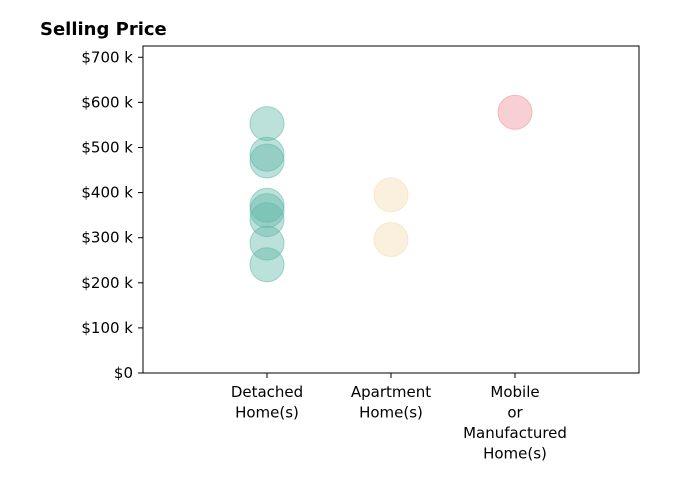 This screenshot has height=503, width=679. What do you see at coordinates (391, 402) in the screenshot?
I see `x-category-label: Apartment Home(s)` at bounding box center [391, 402].